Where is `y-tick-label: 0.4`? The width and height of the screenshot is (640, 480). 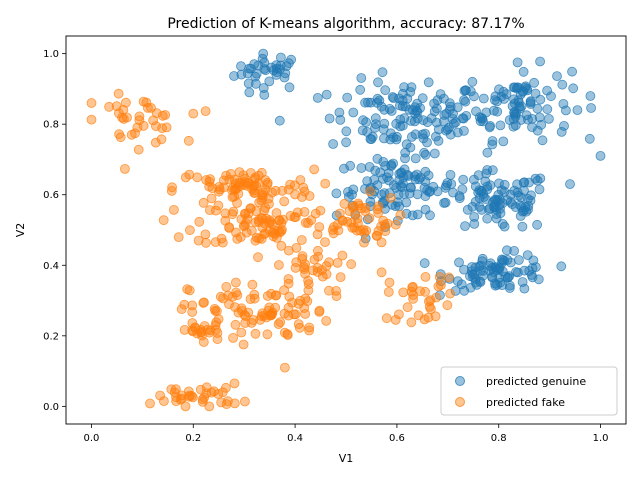 y-tick-label: 0.4 is located at coordinates (51, 266).